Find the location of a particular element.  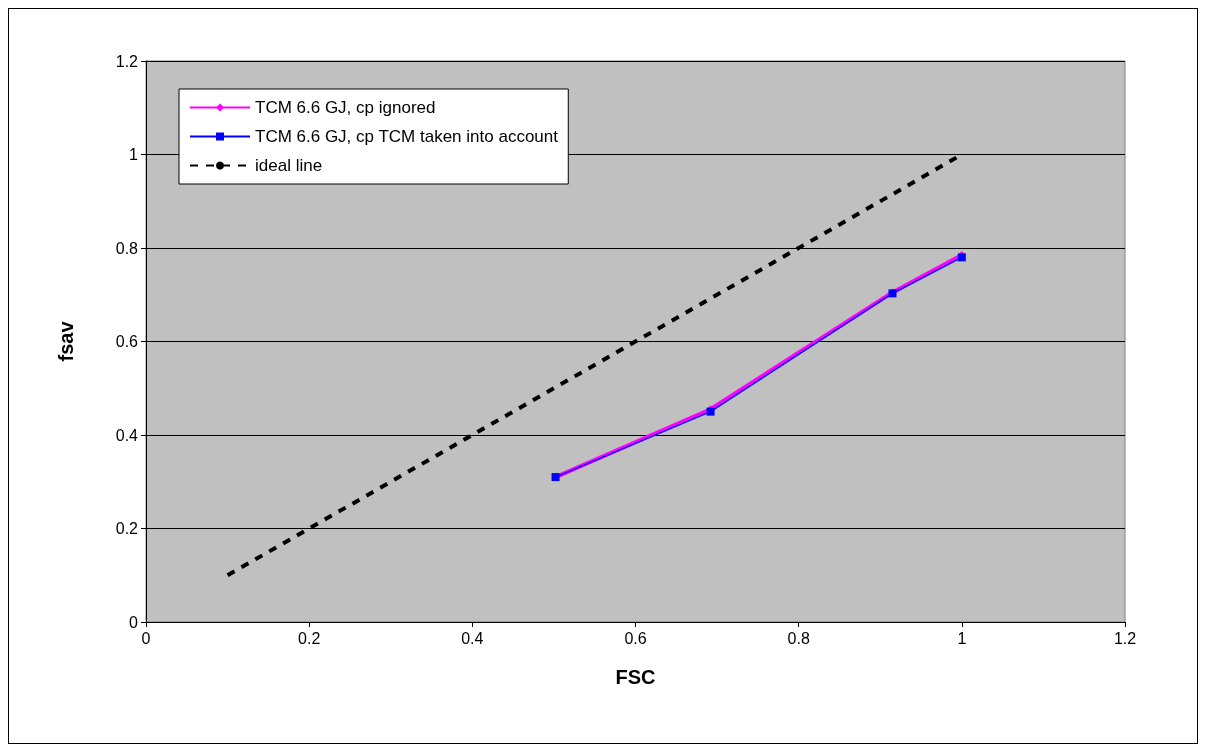

x-axis-title: FSC is located at coordinates (635, 677).